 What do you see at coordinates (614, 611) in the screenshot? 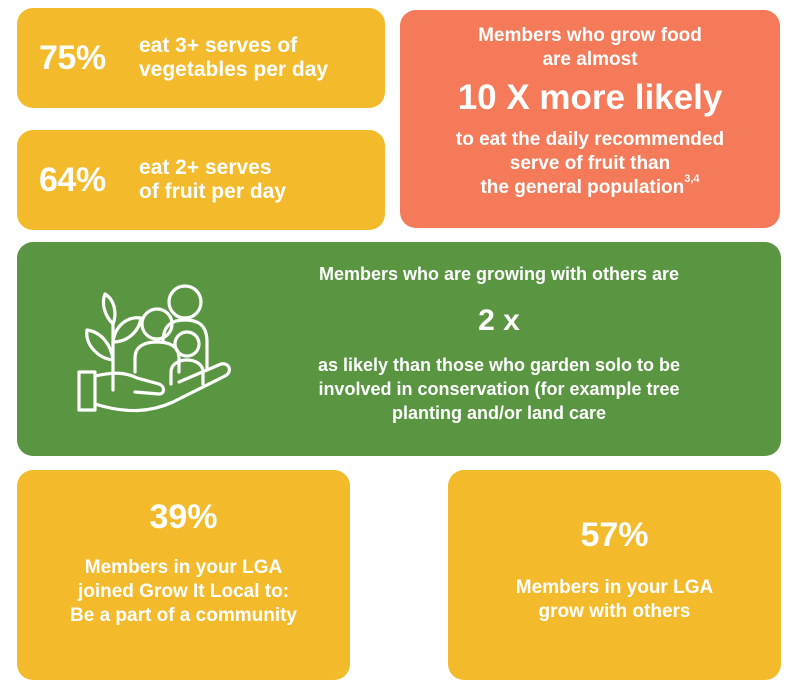
I see `grow-with-others-line-2: grow with others` at bounding box center [614, 611].